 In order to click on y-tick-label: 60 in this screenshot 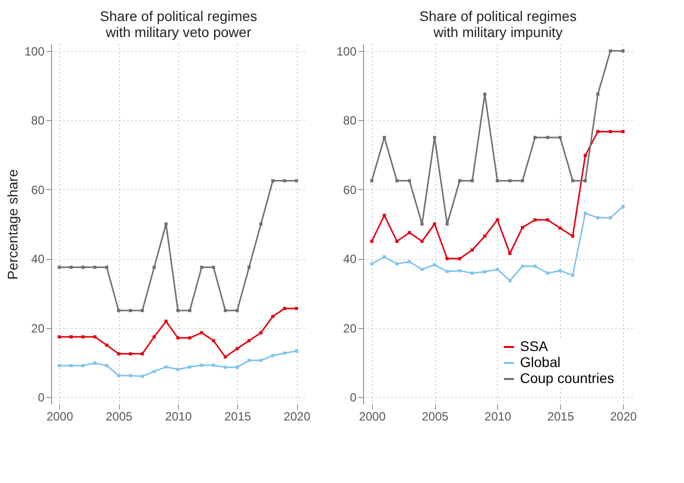, I will do `click(350, 189)`.